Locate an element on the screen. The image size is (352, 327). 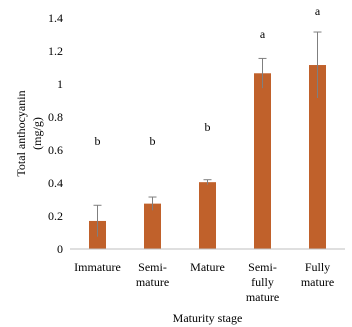
x-category-label: Mature is located at coordinates (207, 267).